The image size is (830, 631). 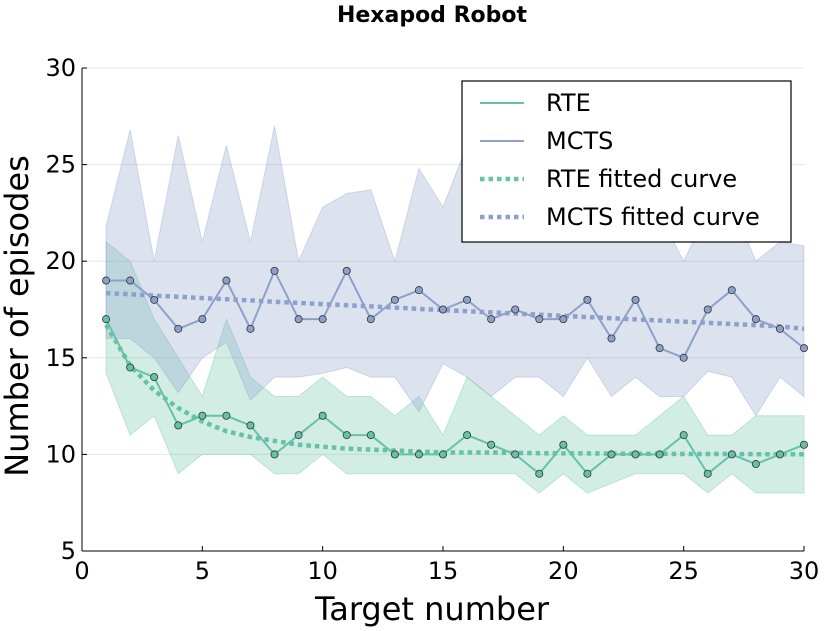 What do you see at coordinates (443, 571) in the screenshot?
I see `x-tick-label-15: 15` at bounding box center [443, 571].